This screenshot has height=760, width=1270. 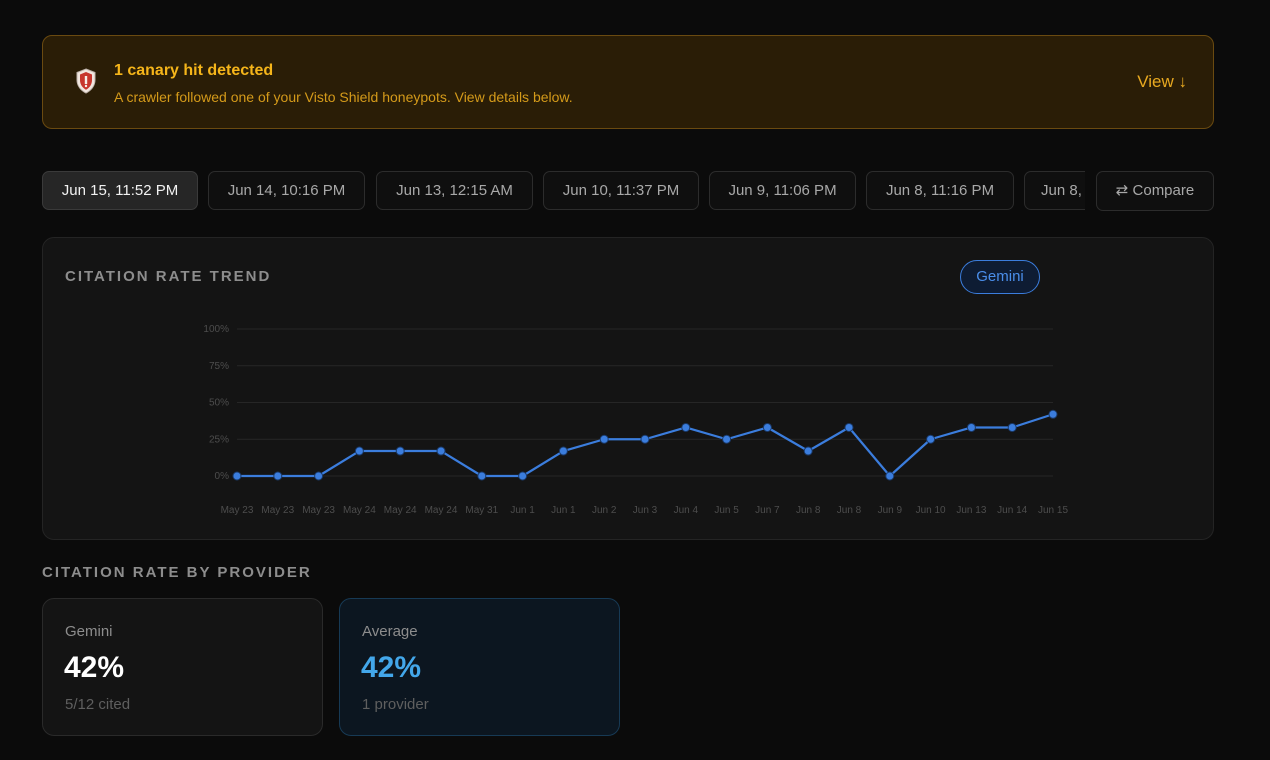 I want to click on x-tick-label: Jun 9, so click(x=890, y=510).